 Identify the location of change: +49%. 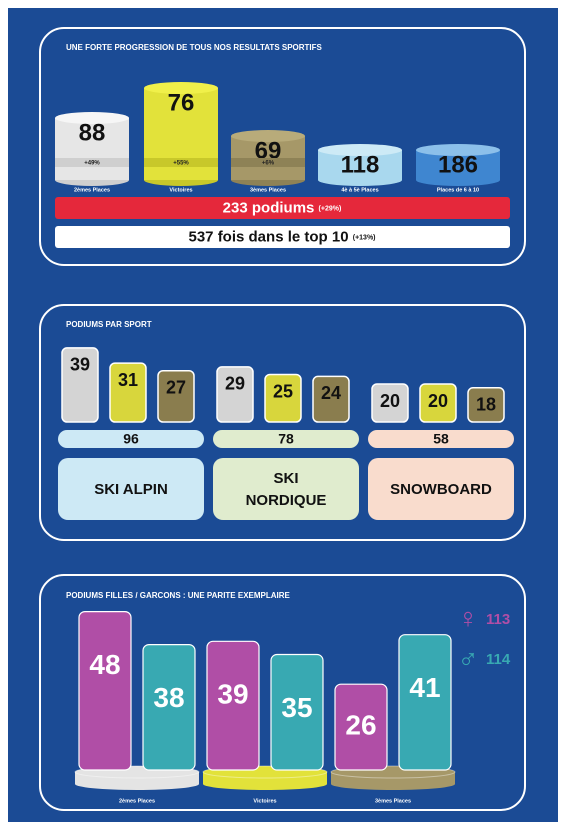
(92, 164).